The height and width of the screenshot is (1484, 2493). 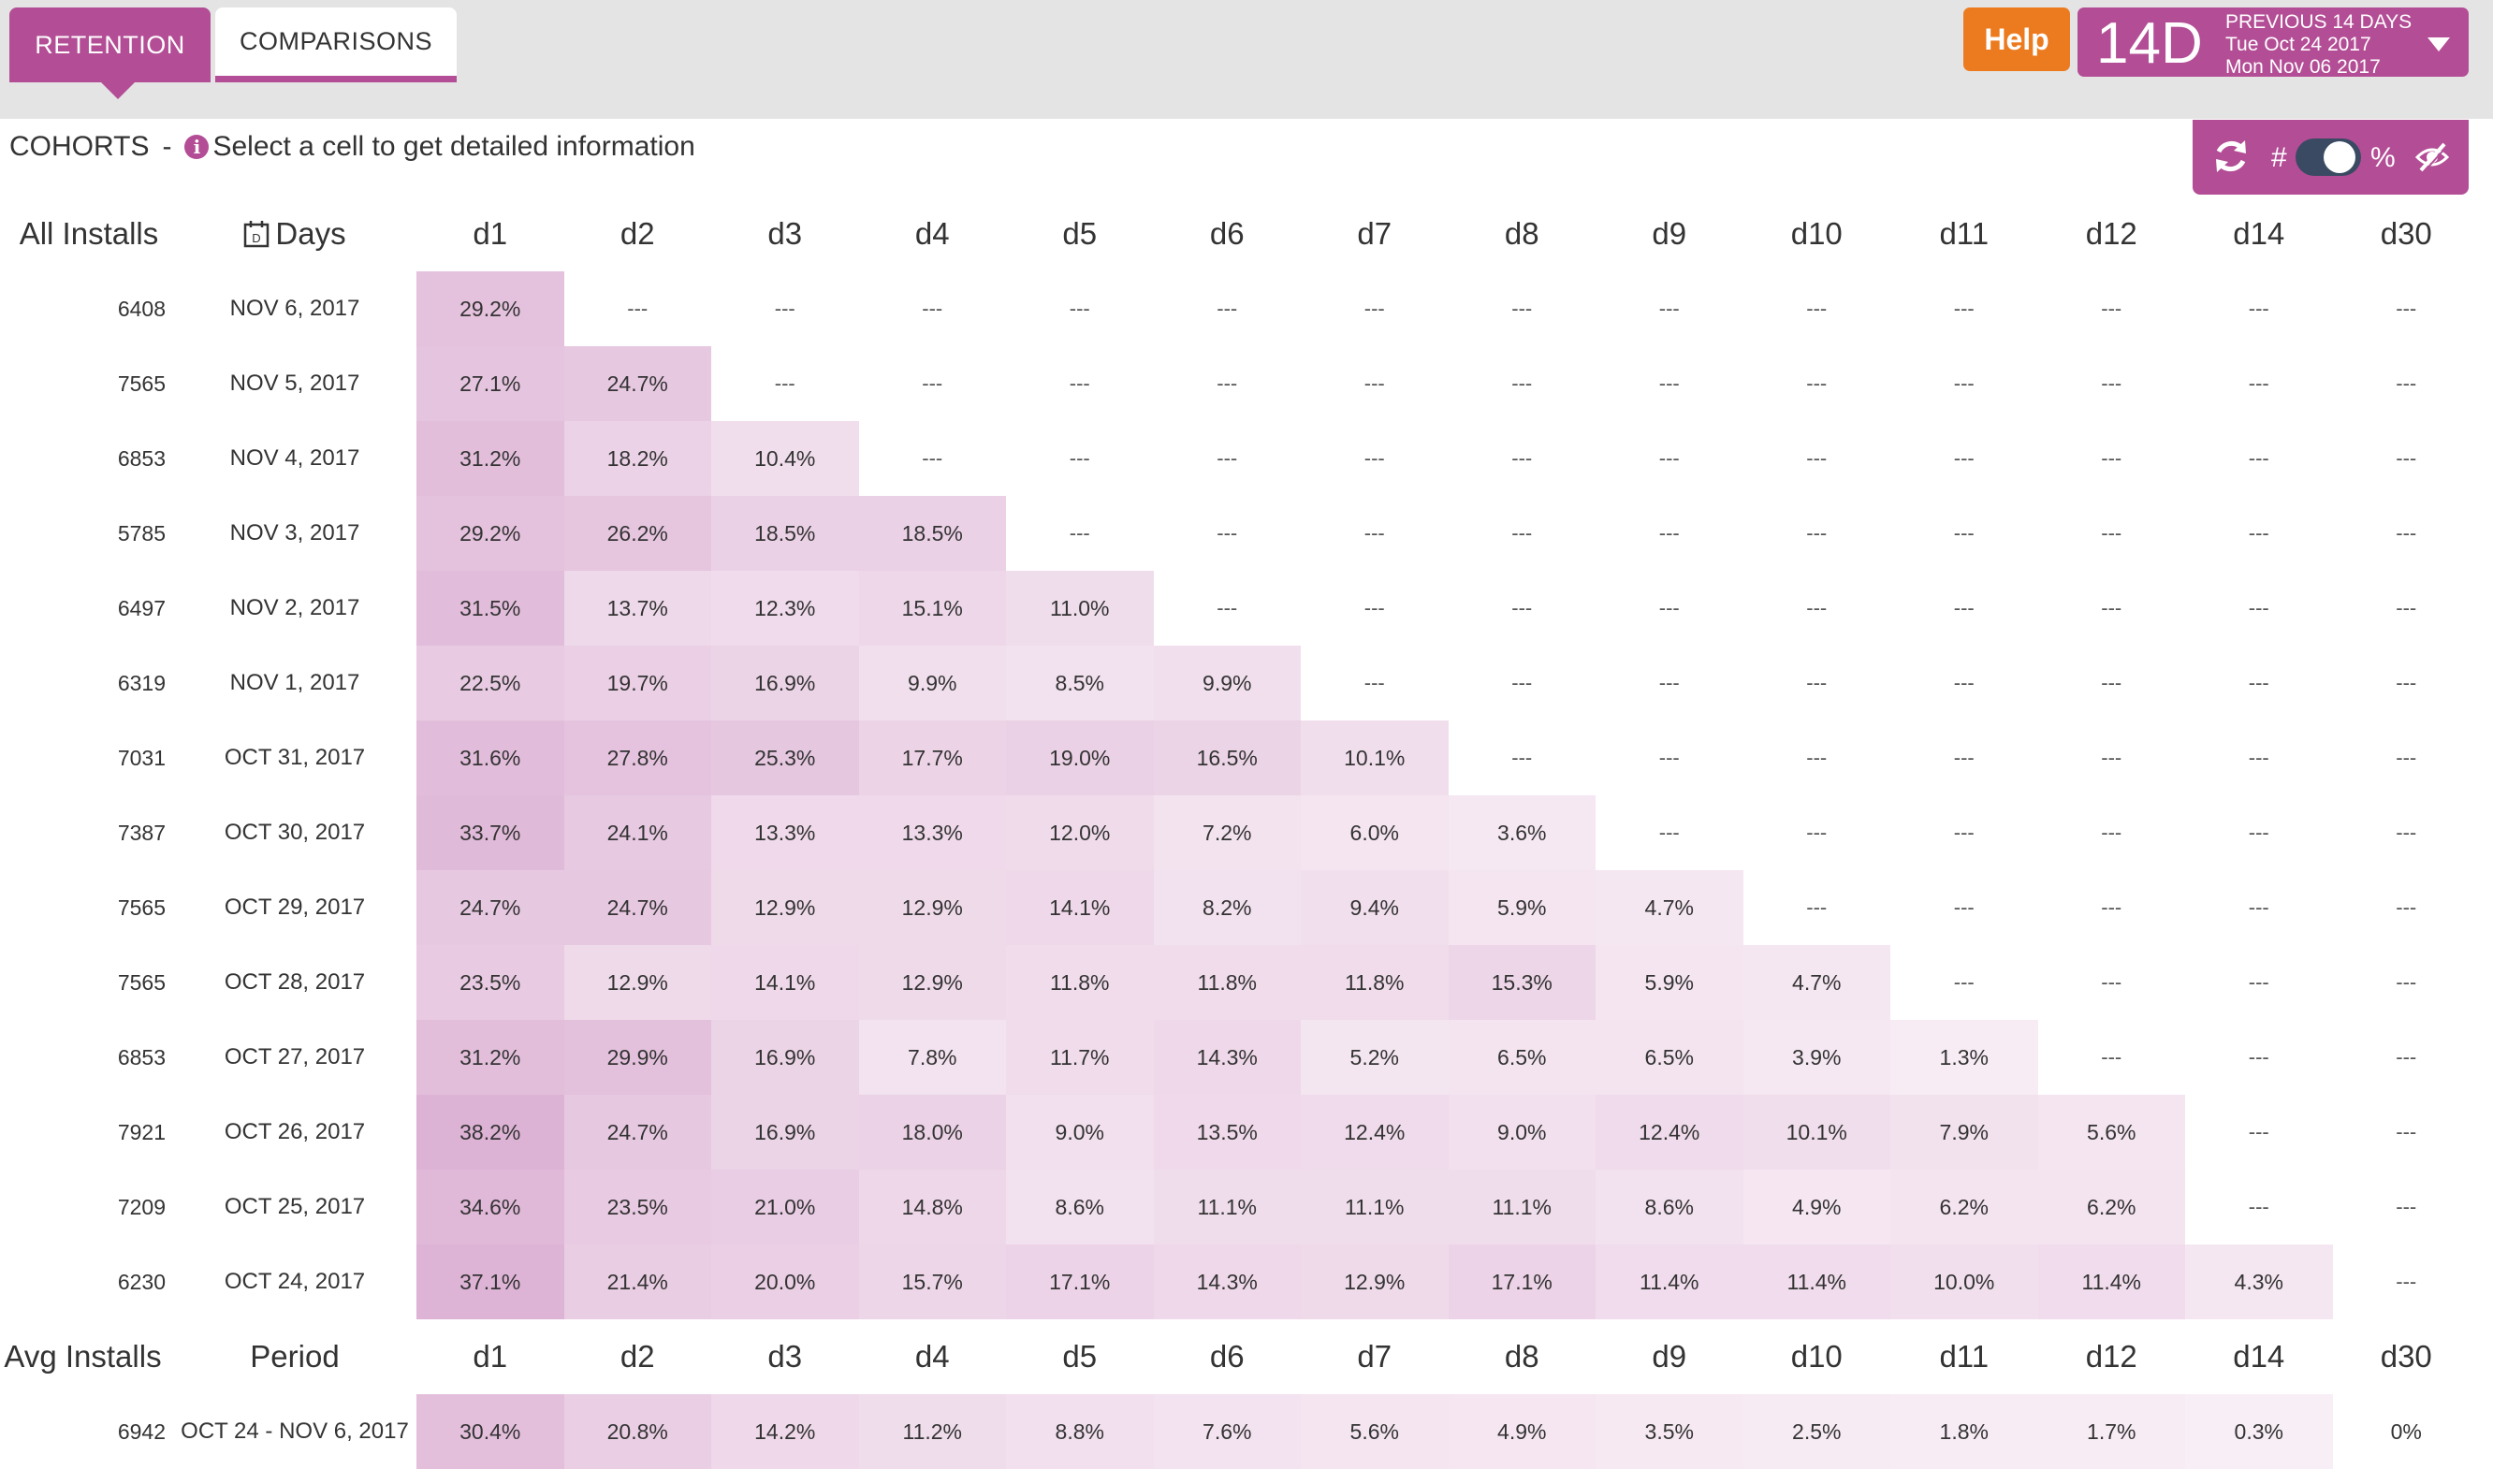 What do you see at coordinates (637, 683) in the screenshot?
I see `retention-cell: 19.7%` at bounding box center [637, 683].